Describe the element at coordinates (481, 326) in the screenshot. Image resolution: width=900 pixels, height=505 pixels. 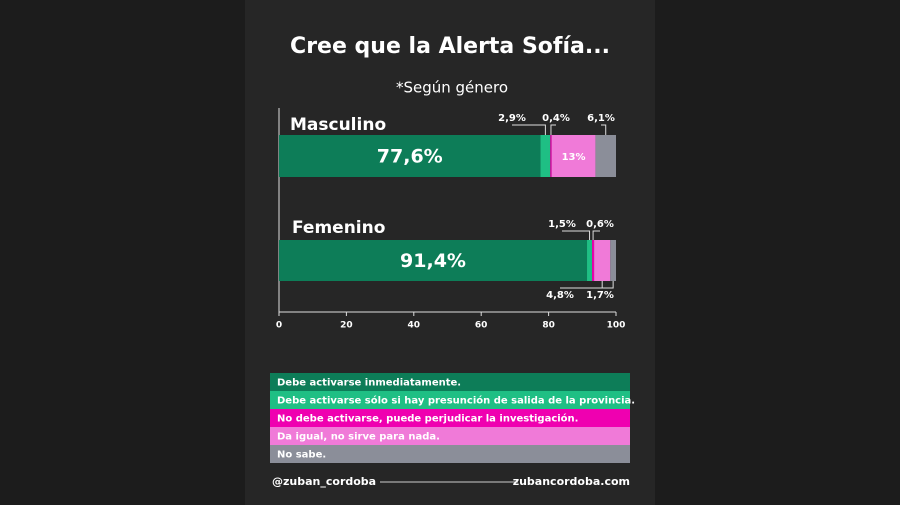
I see `x-tick-label: 60` at that location.